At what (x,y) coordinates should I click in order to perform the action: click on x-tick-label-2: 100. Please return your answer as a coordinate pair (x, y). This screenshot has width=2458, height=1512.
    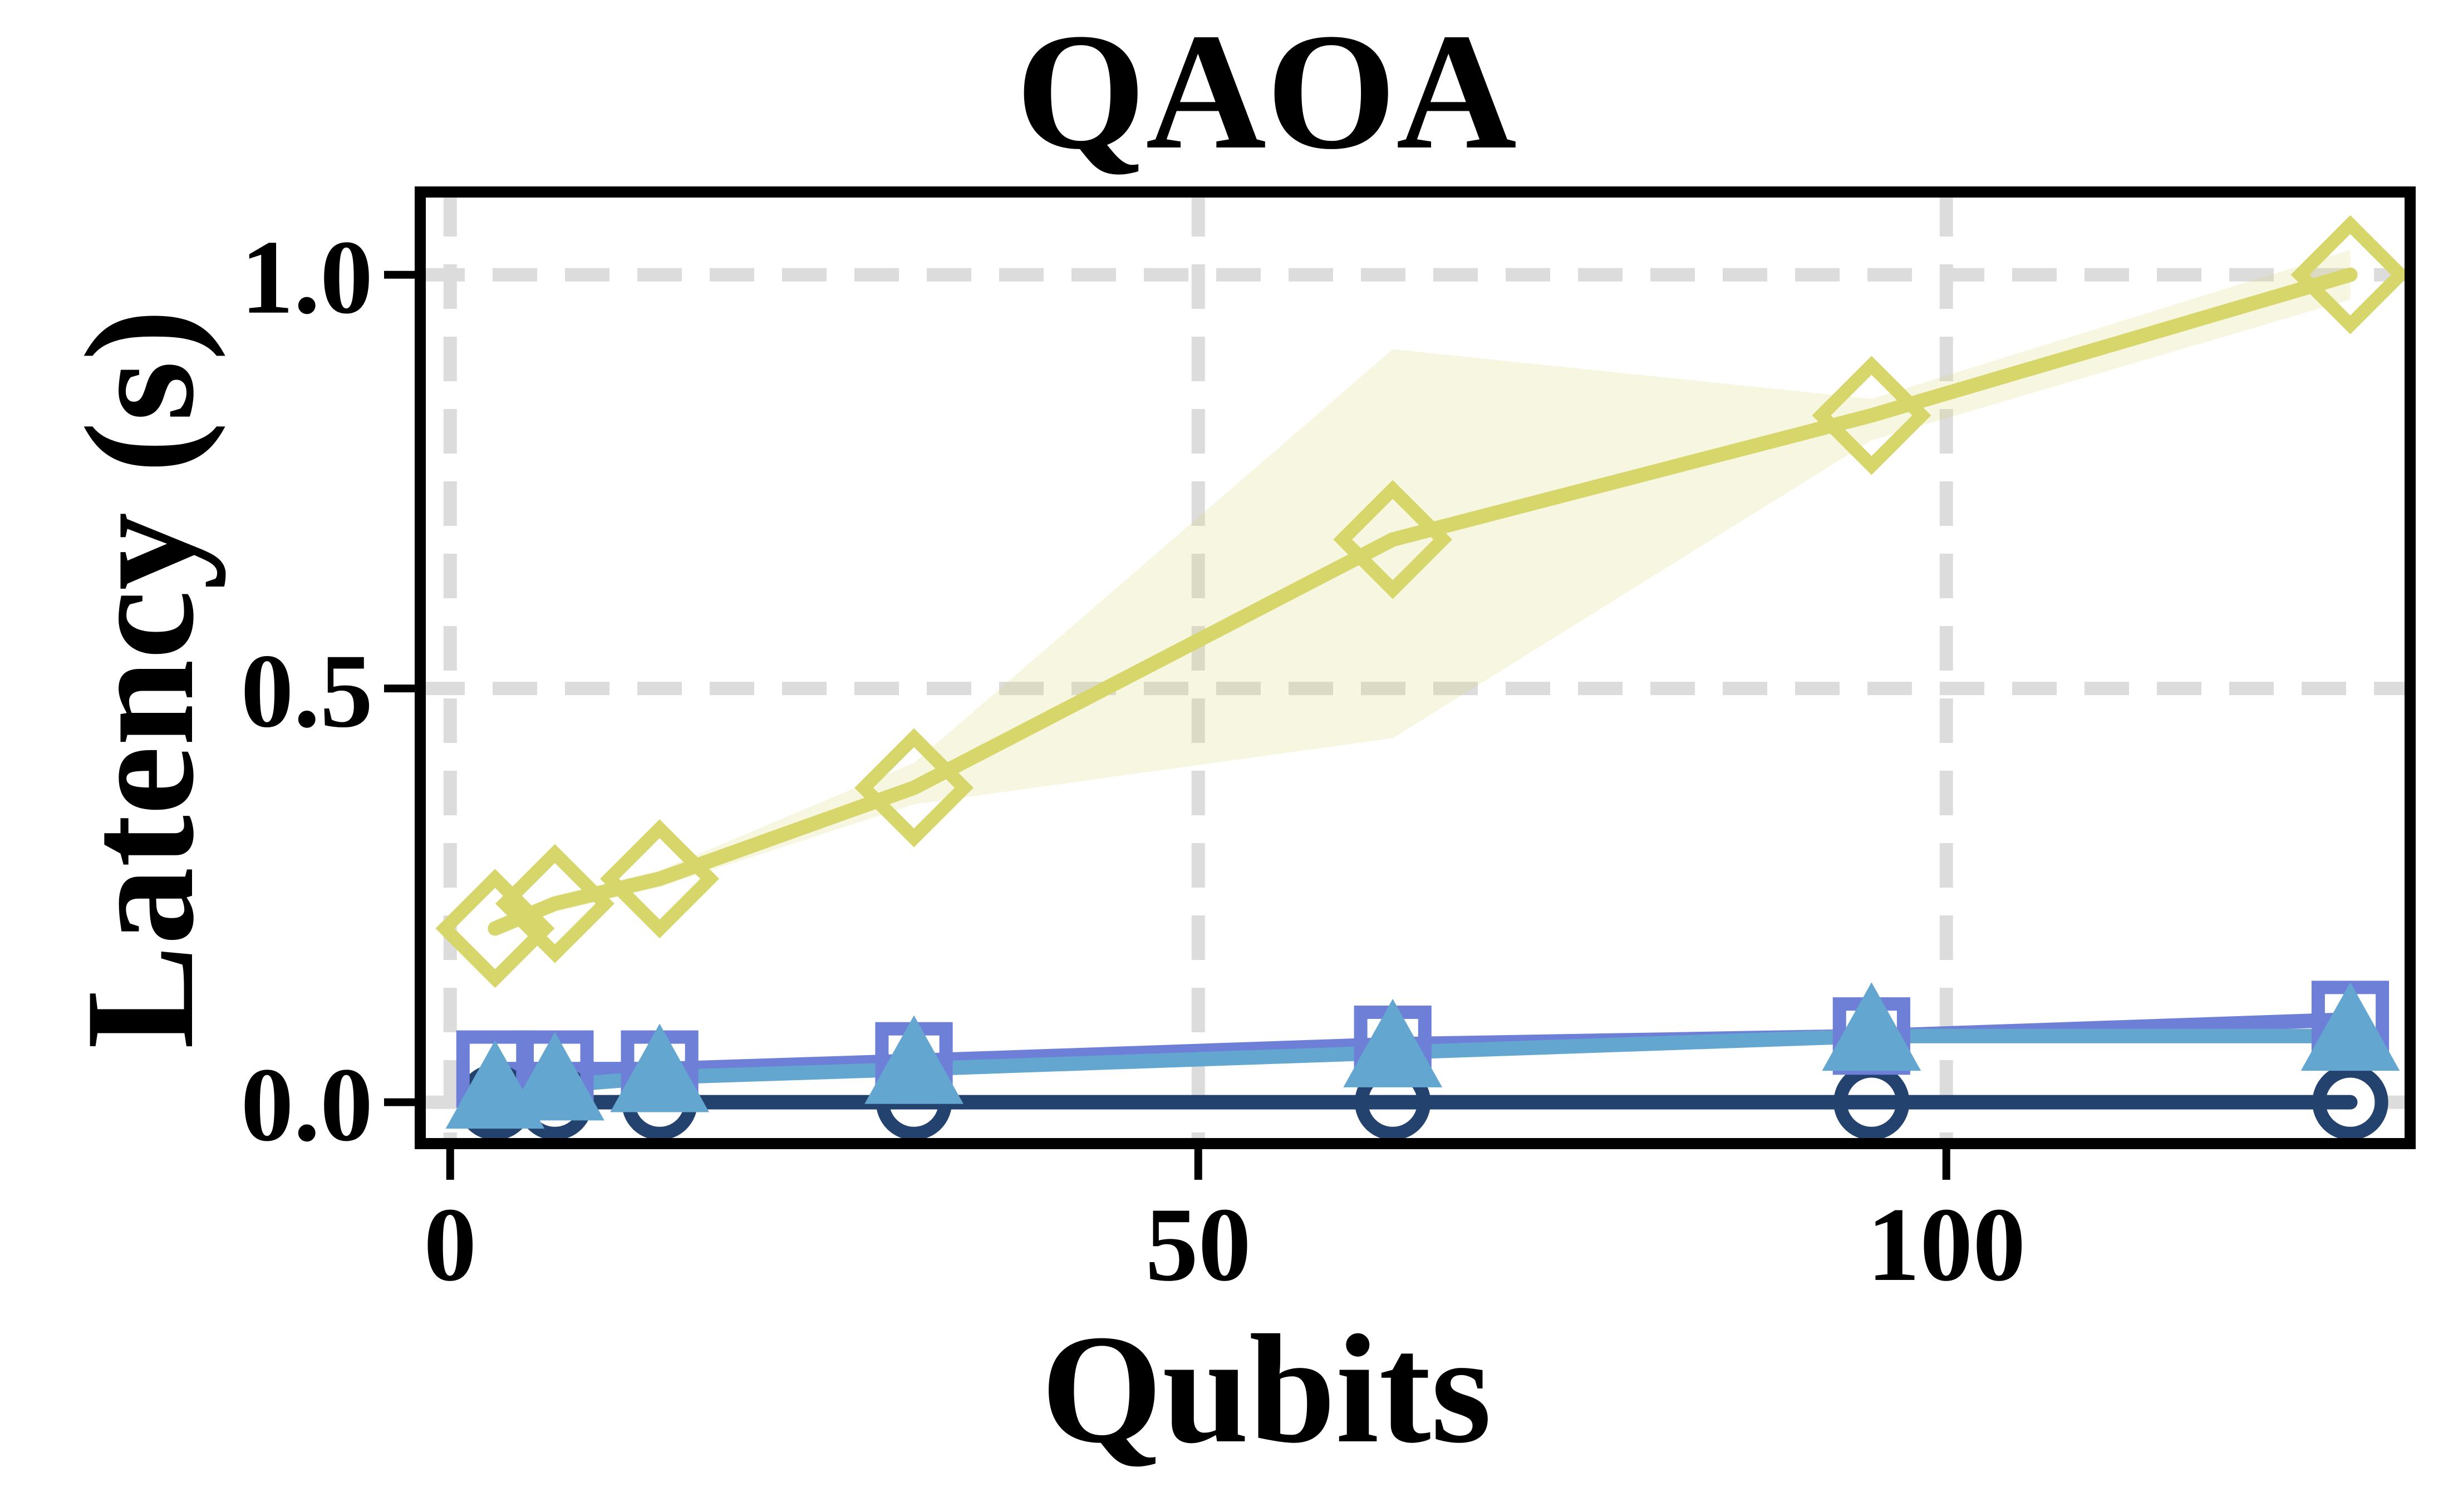
    Looking at the image, I should click on (1946, 1244).